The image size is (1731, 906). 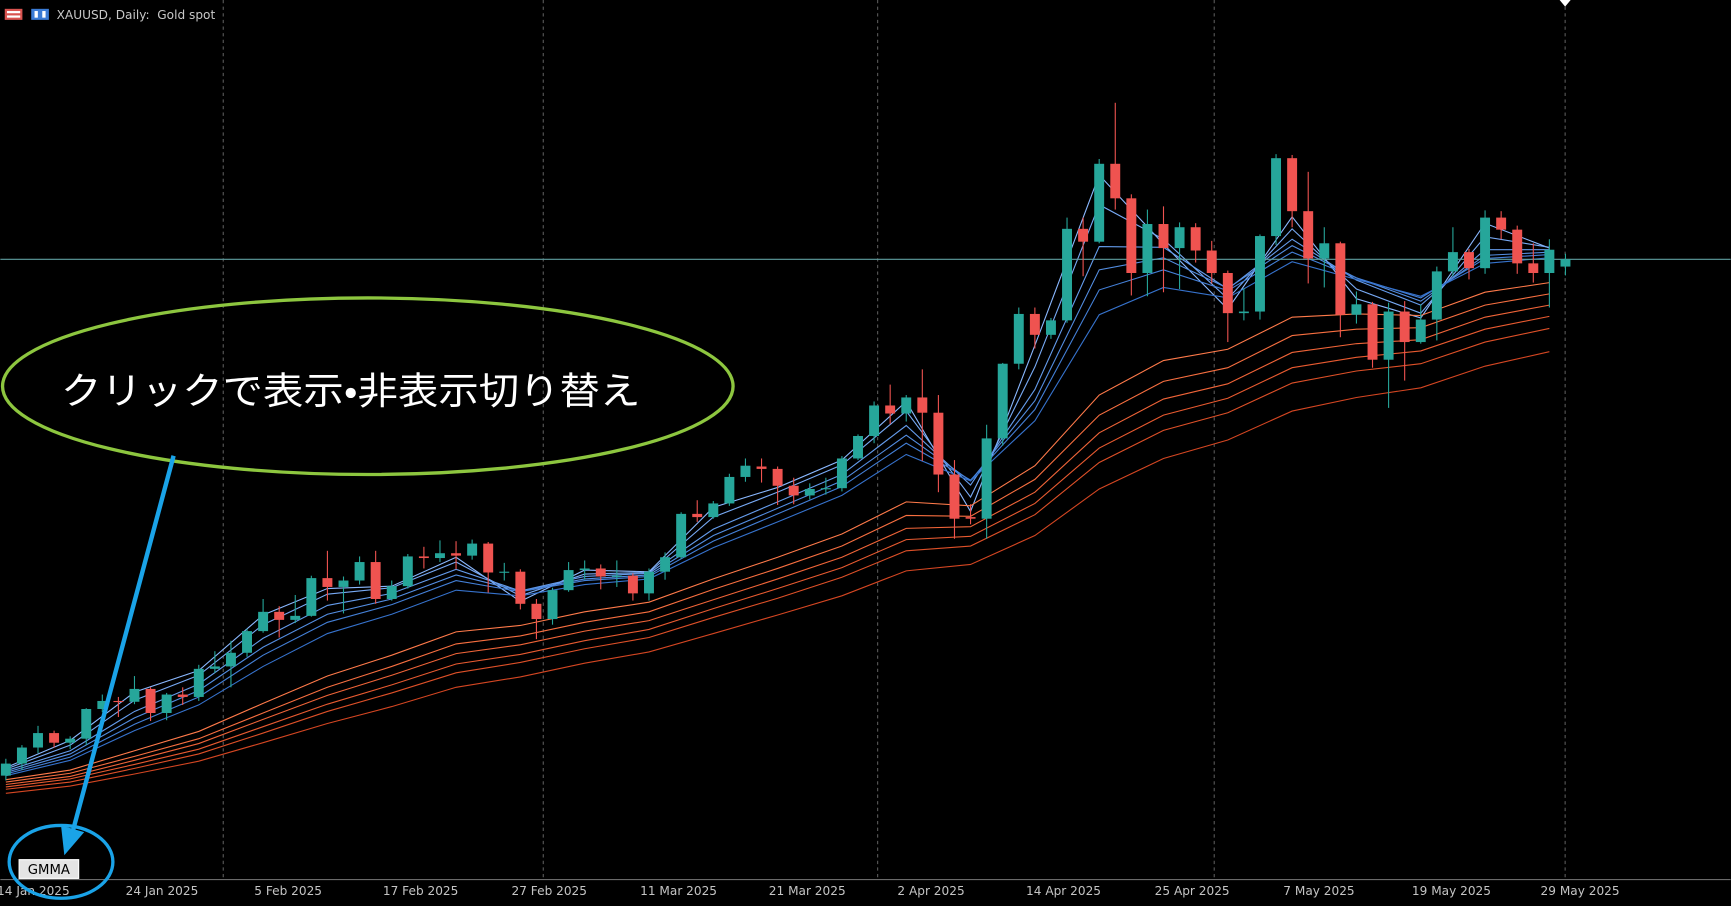 What do you see at coordinates (1565, 3) in the screenshot?
I see `shift-marker` at bounding box center [1565, 3].